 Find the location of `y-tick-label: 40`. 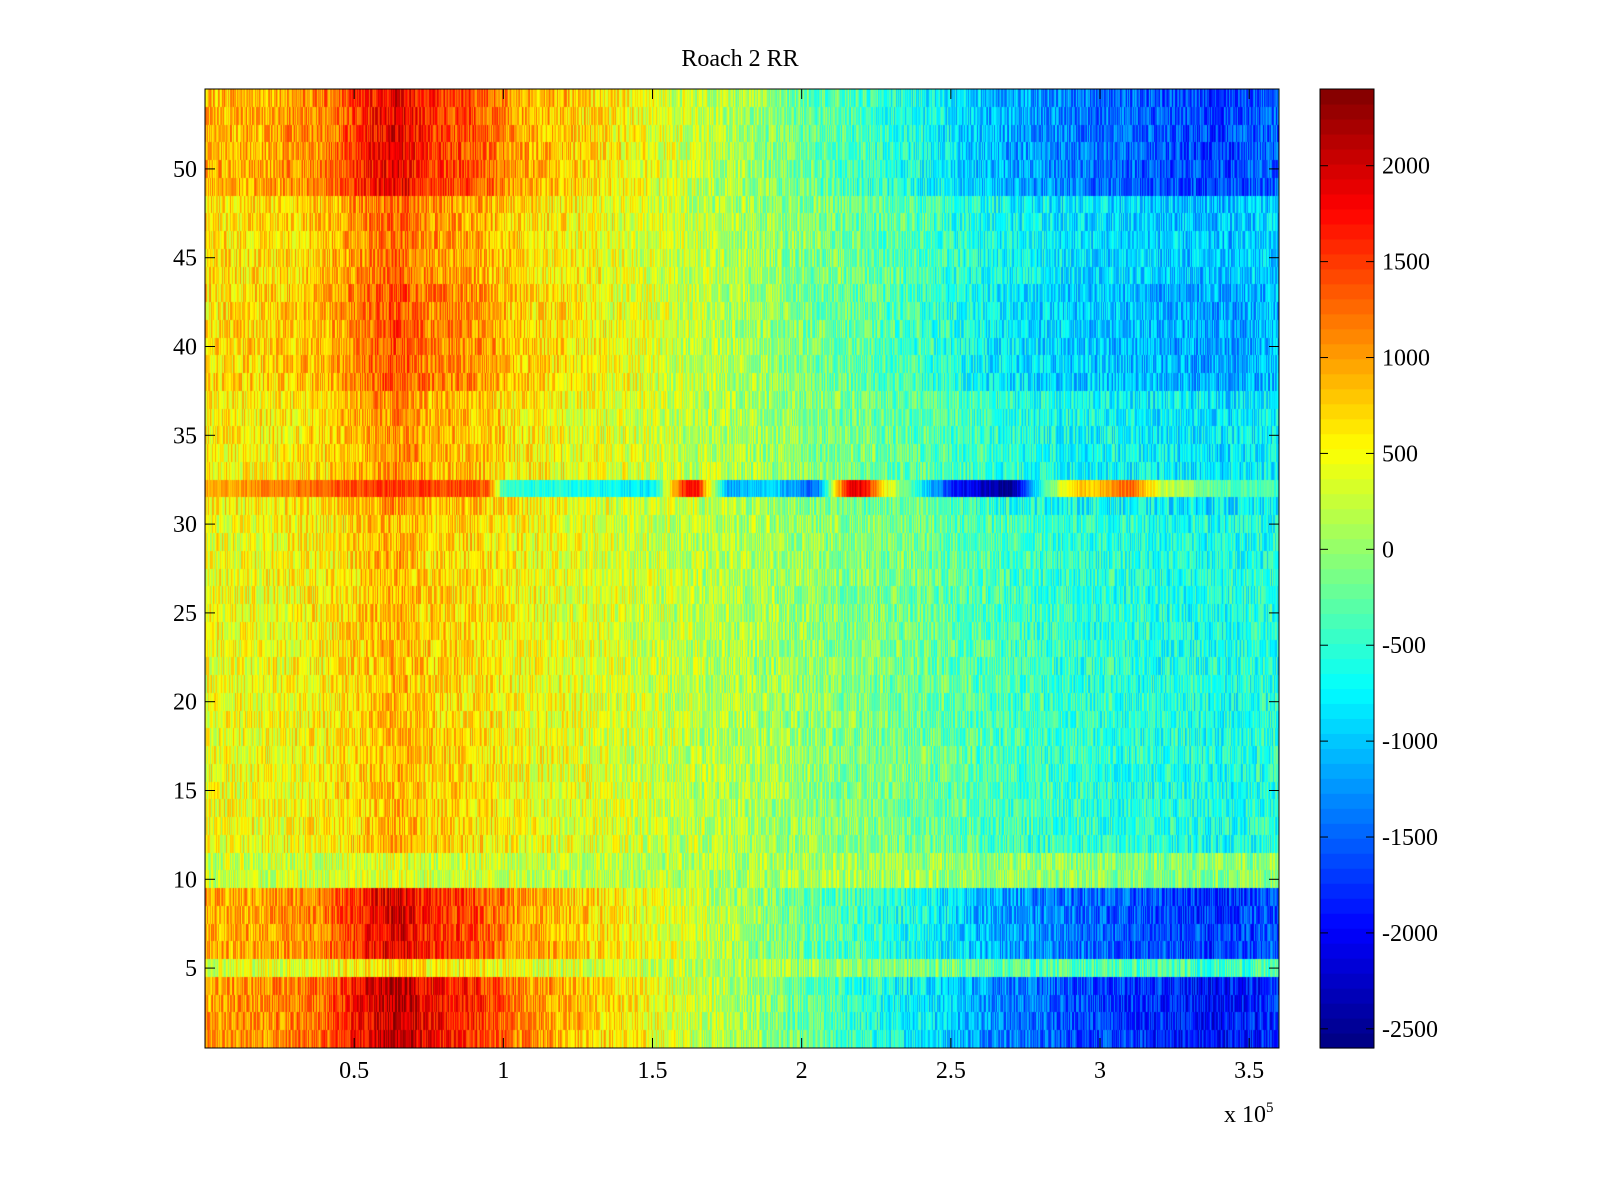

y-tick-label: 40 is located at coordinates (185, 348).